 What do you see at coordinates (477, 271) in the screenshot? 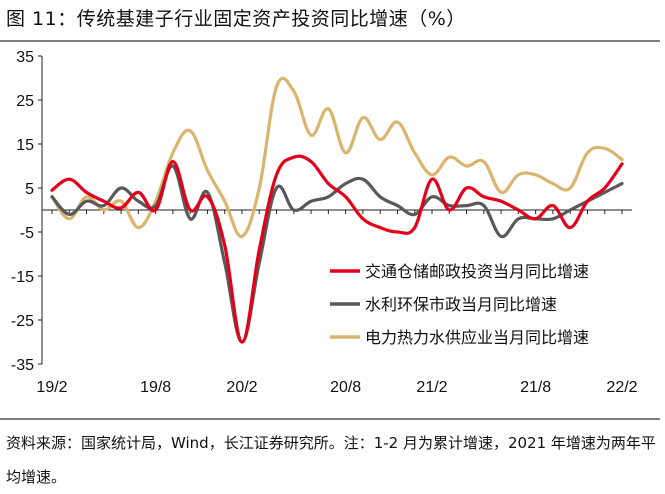
I see `legend-label-1: 交通仓储邮政投资当月同比增速` at bounding box center [477, 271].